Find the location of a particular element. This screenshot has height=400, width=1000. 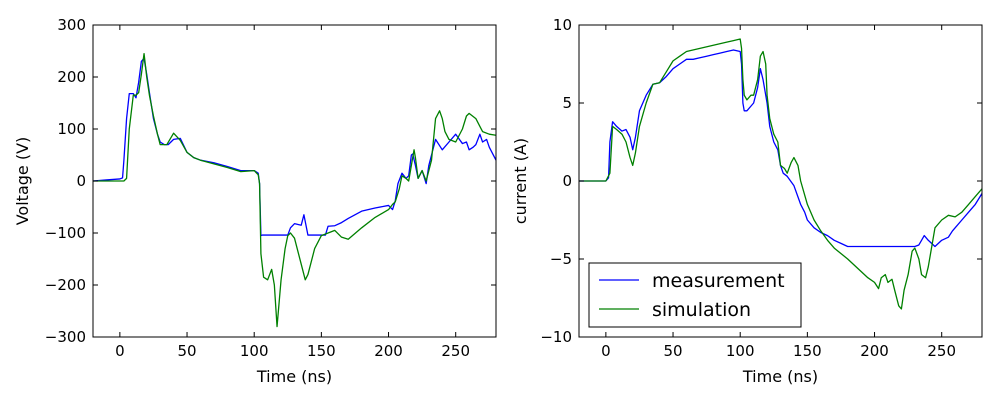

current-y-axis-label: current (A) is located at coordinates (520, 181).